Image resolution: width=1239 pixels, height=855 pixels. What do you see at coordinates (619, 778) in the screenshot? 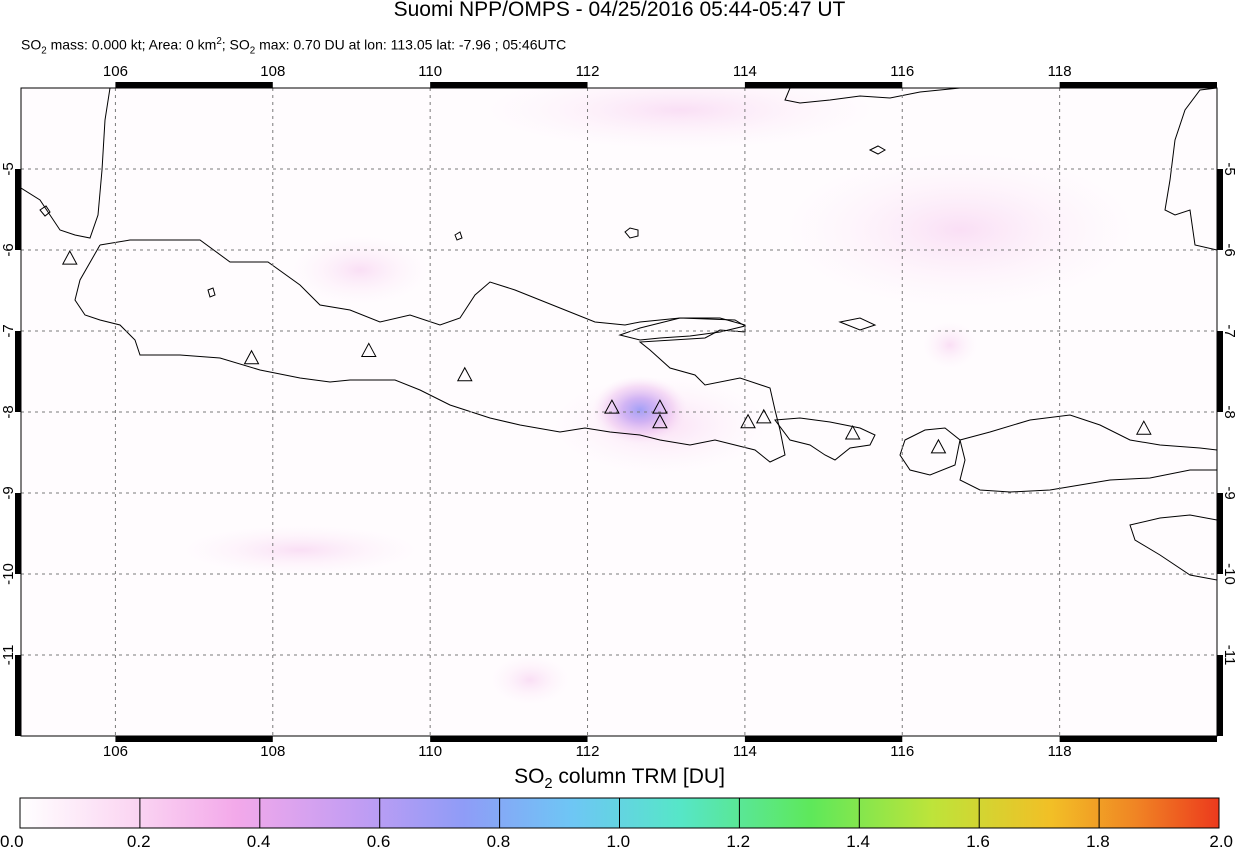
I see `colorbar-title: SO2 column TRM [DU]` at bounding box center [619, 778].